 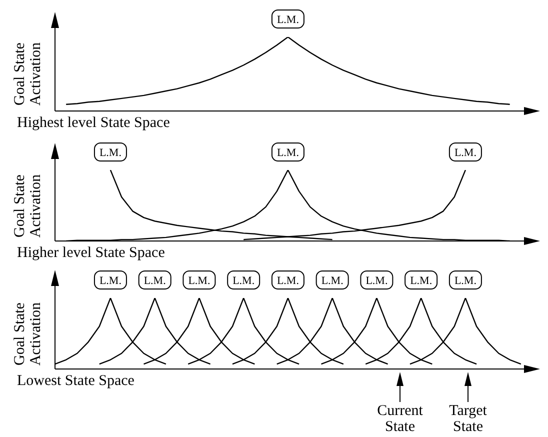 What do you see at coordinates (91, 253) in the screenshot?
I see `x-axis-title: Higher level State Space` at bounding box center [91, 253].